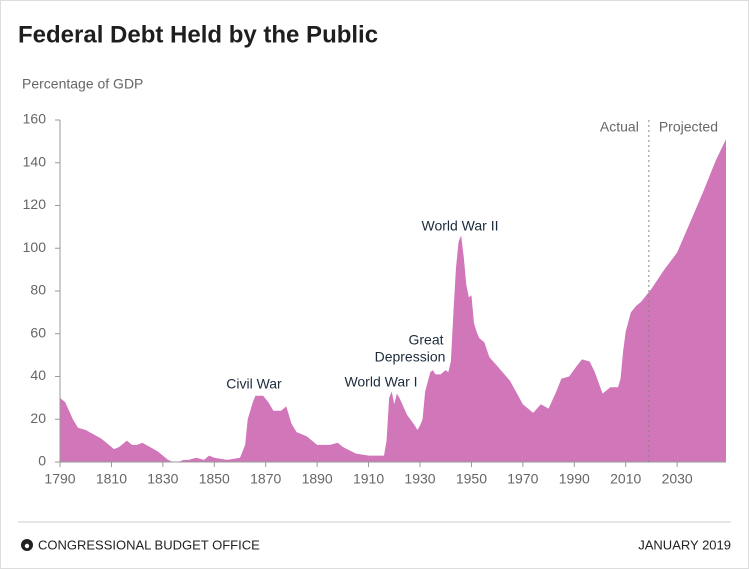 This screenshot has height=569, width=749. What do you see at coordinates (419, 479) in the screenshot?
I see `x-tick-label: 1930` at bounding box center [419, 479].